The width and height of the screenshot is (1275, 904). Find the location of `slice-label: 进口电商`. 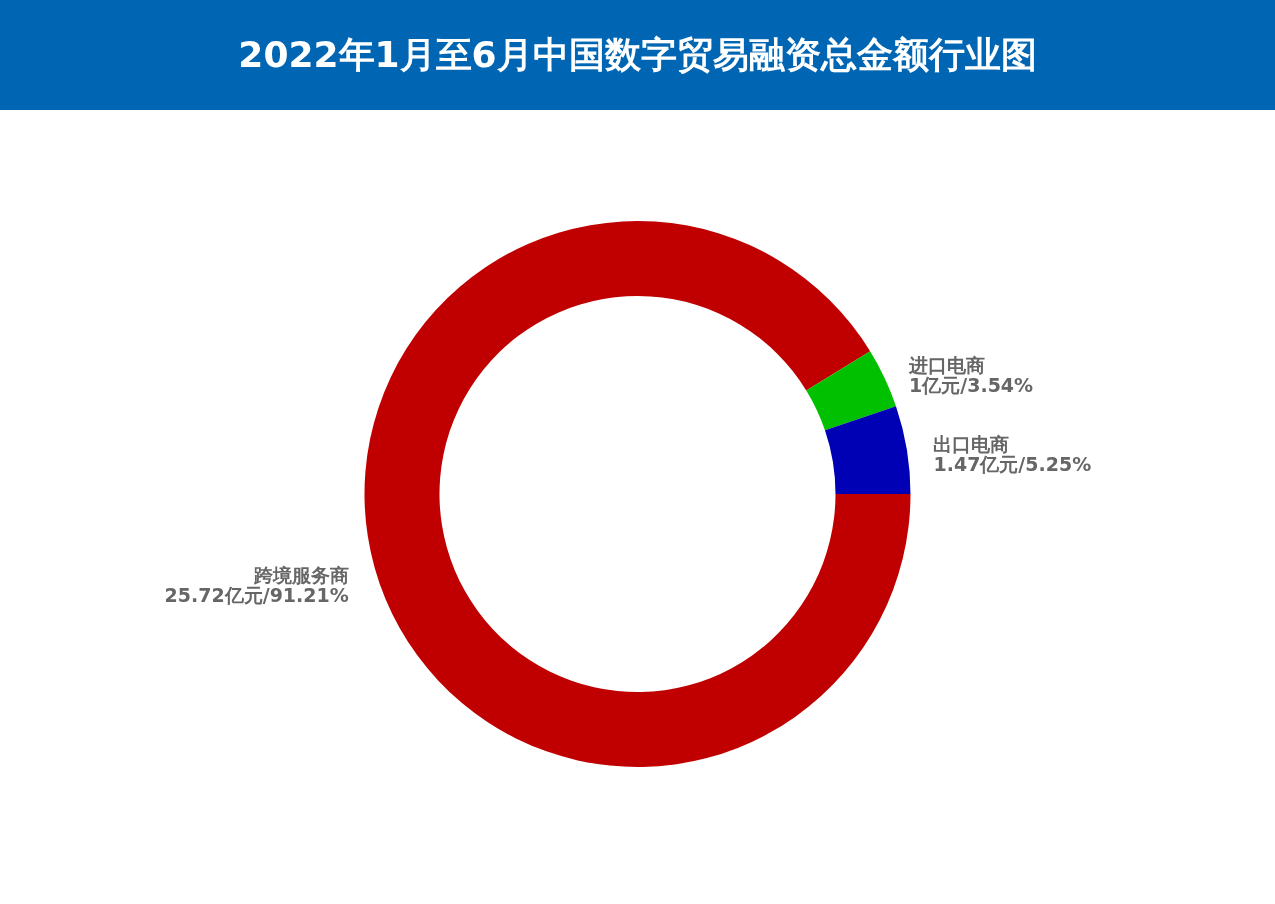

slice-label: 进口电商 is located at coordinates (947, 365).